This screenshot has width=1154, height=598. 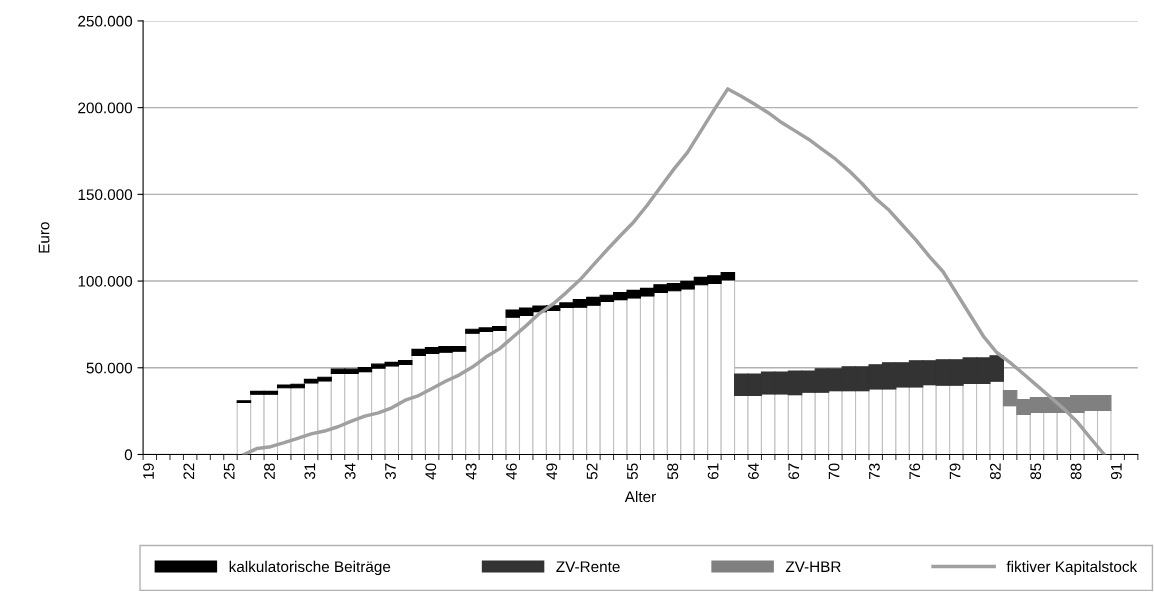 What do you see at coordinates (128, 455) in the screenshot?
I see `y-tick-label: 0` at bounding box center [128, 455].